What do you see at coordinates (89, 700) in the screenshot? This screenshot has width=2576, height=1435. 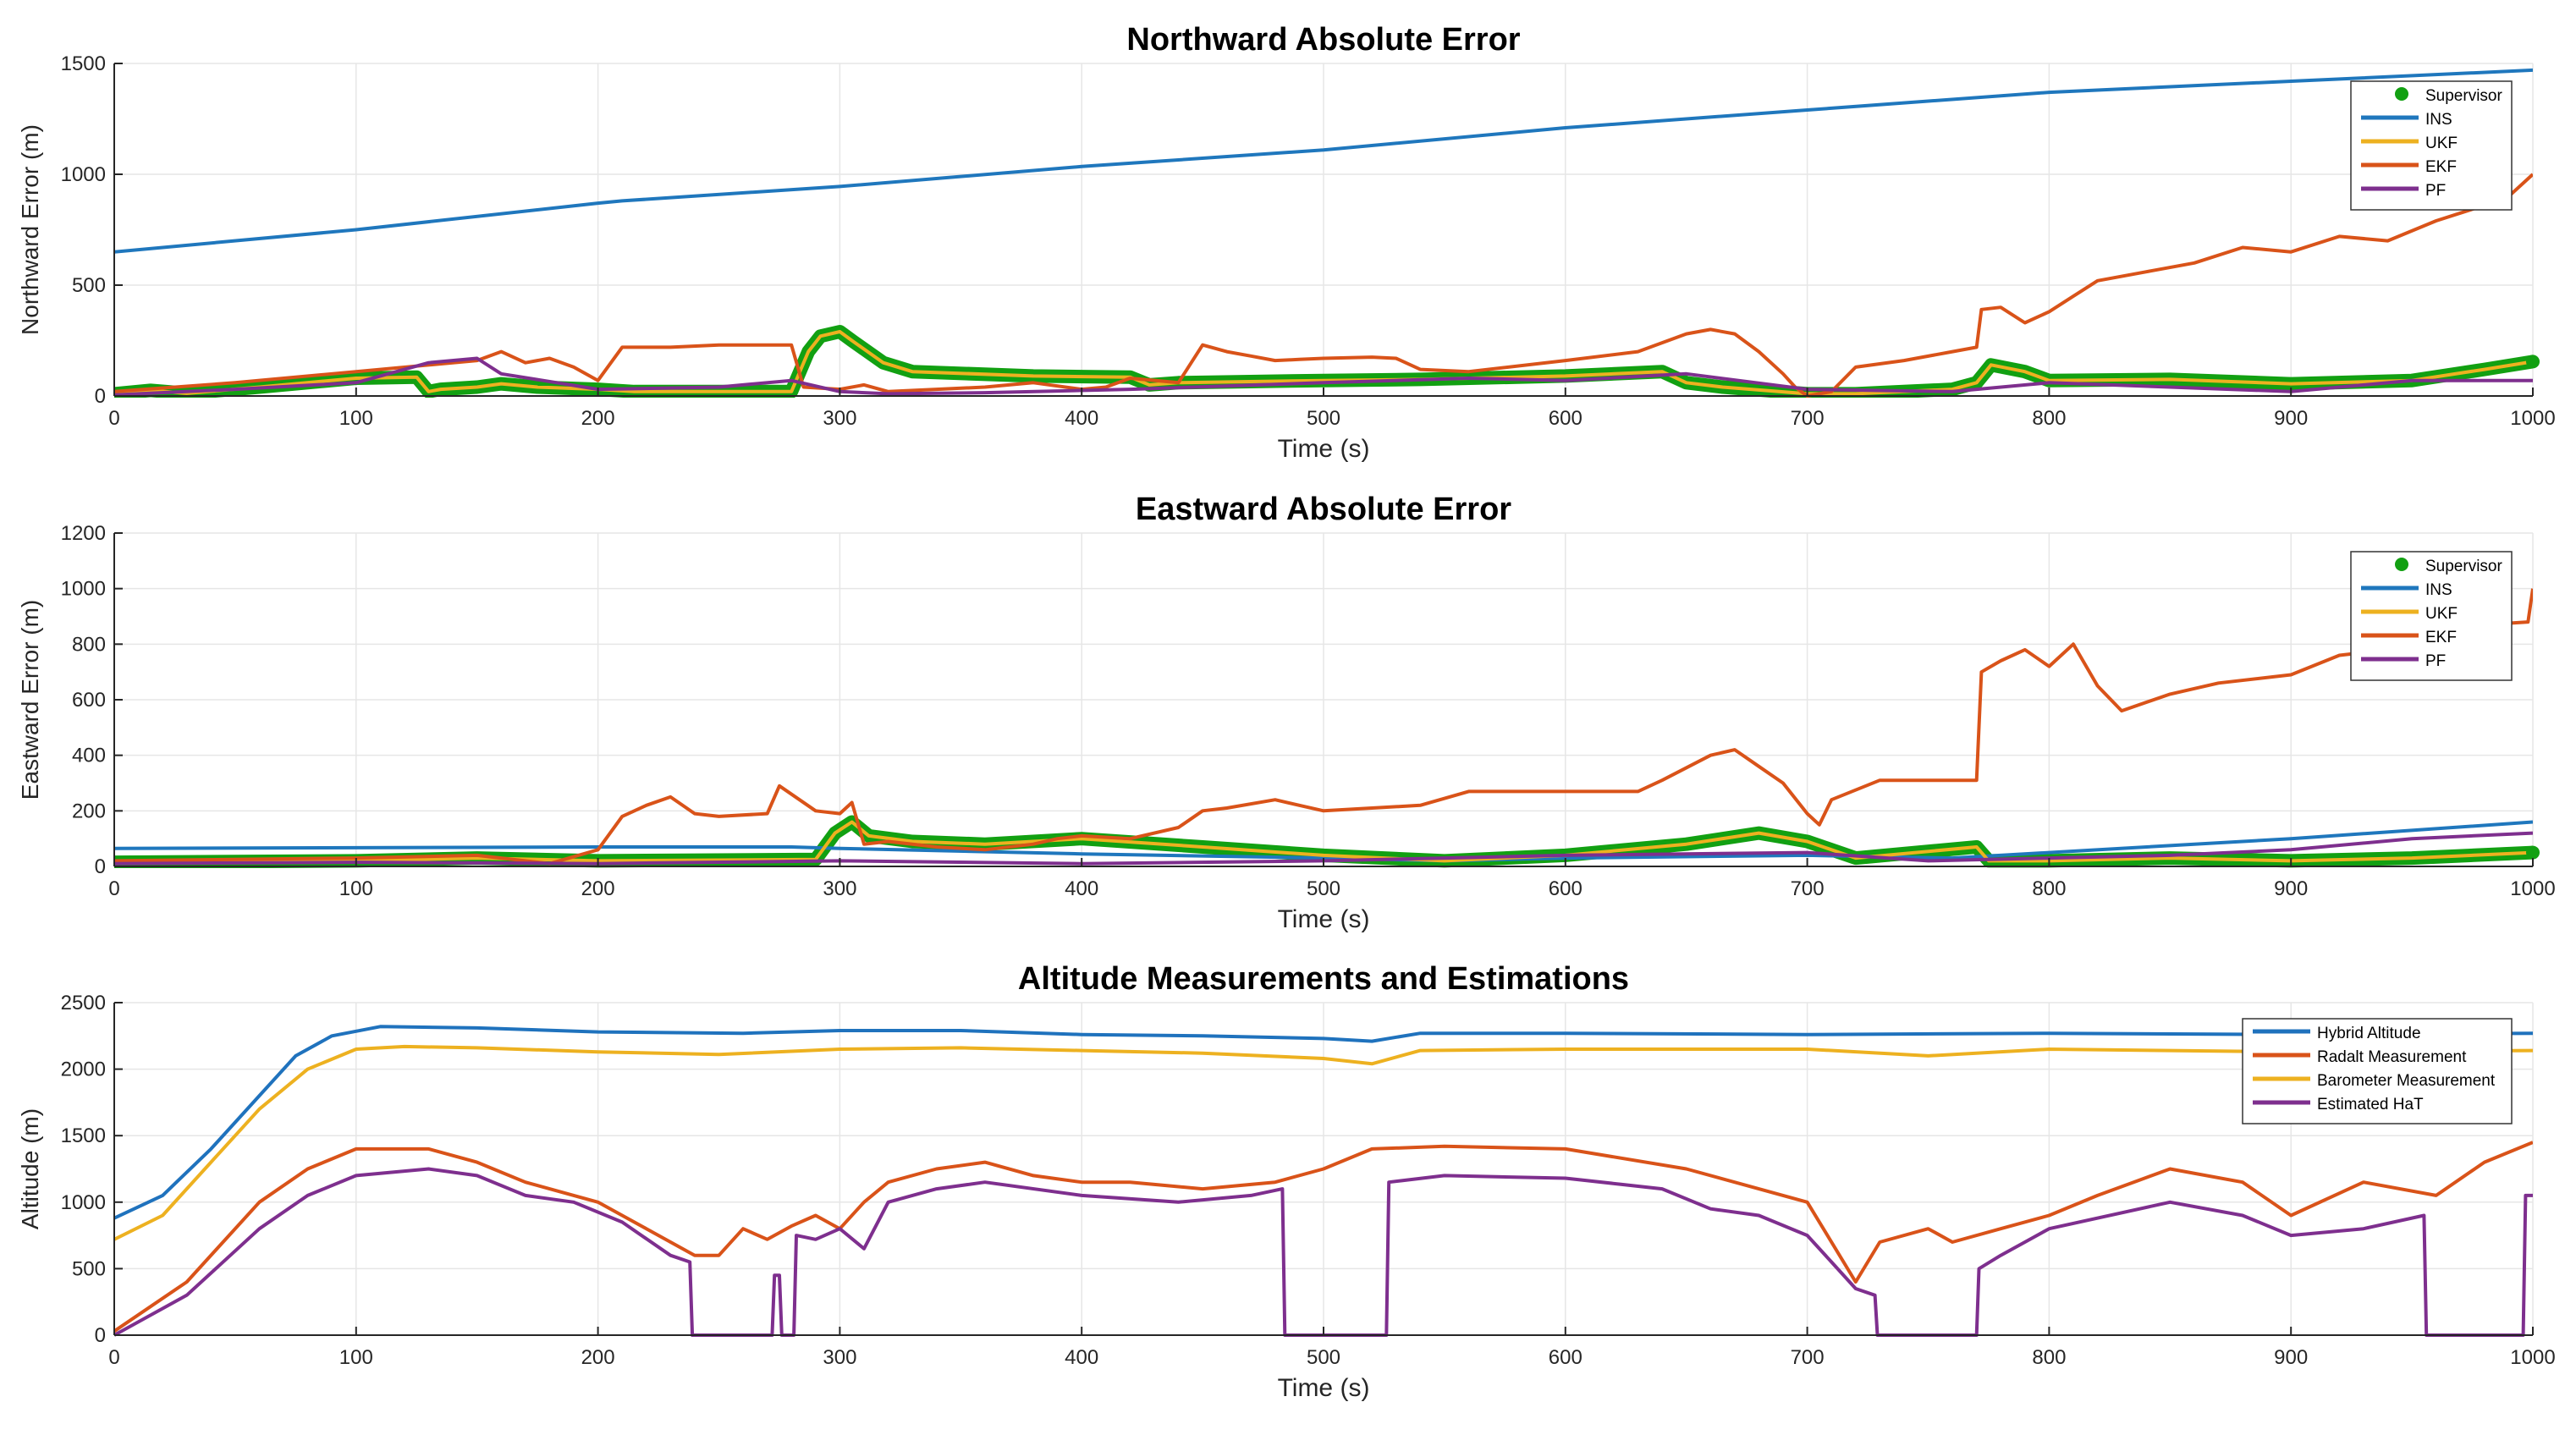 I see `y-tick-label: 600` at bounding box center [89, 700].